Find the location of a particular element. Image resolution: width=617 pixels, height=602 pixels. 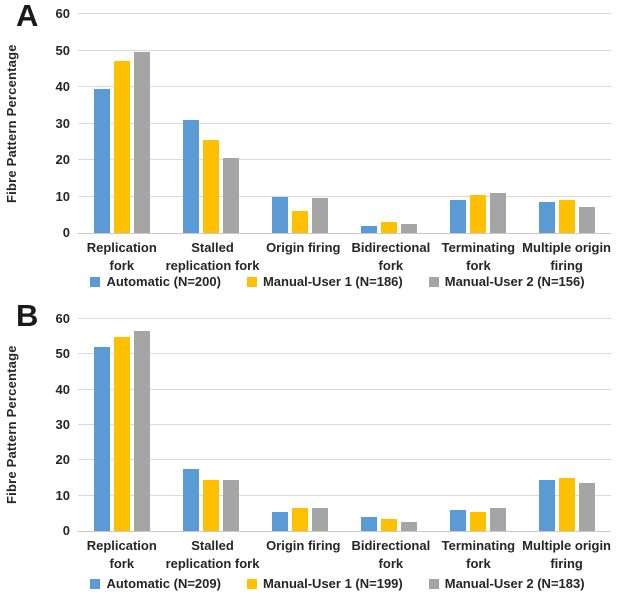

legend-item: Manual-User 2 (N=183) is located at coordinates (506, 583).